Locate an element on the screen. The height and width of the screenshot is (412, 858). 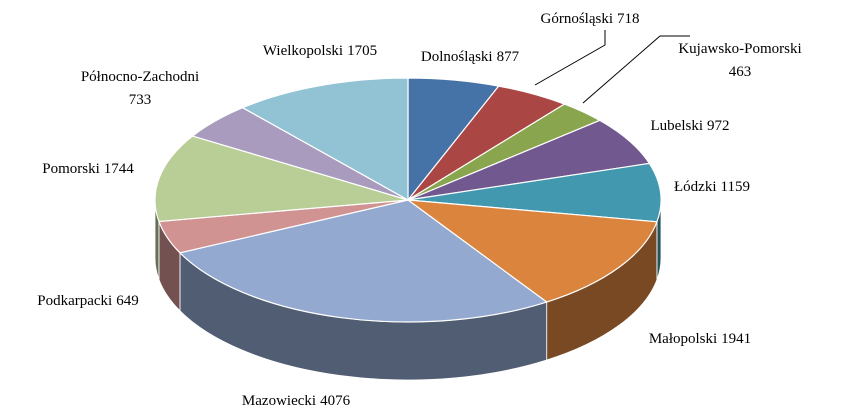
slice-label: Pomorski 1744 is located at coordinates (88, 169).